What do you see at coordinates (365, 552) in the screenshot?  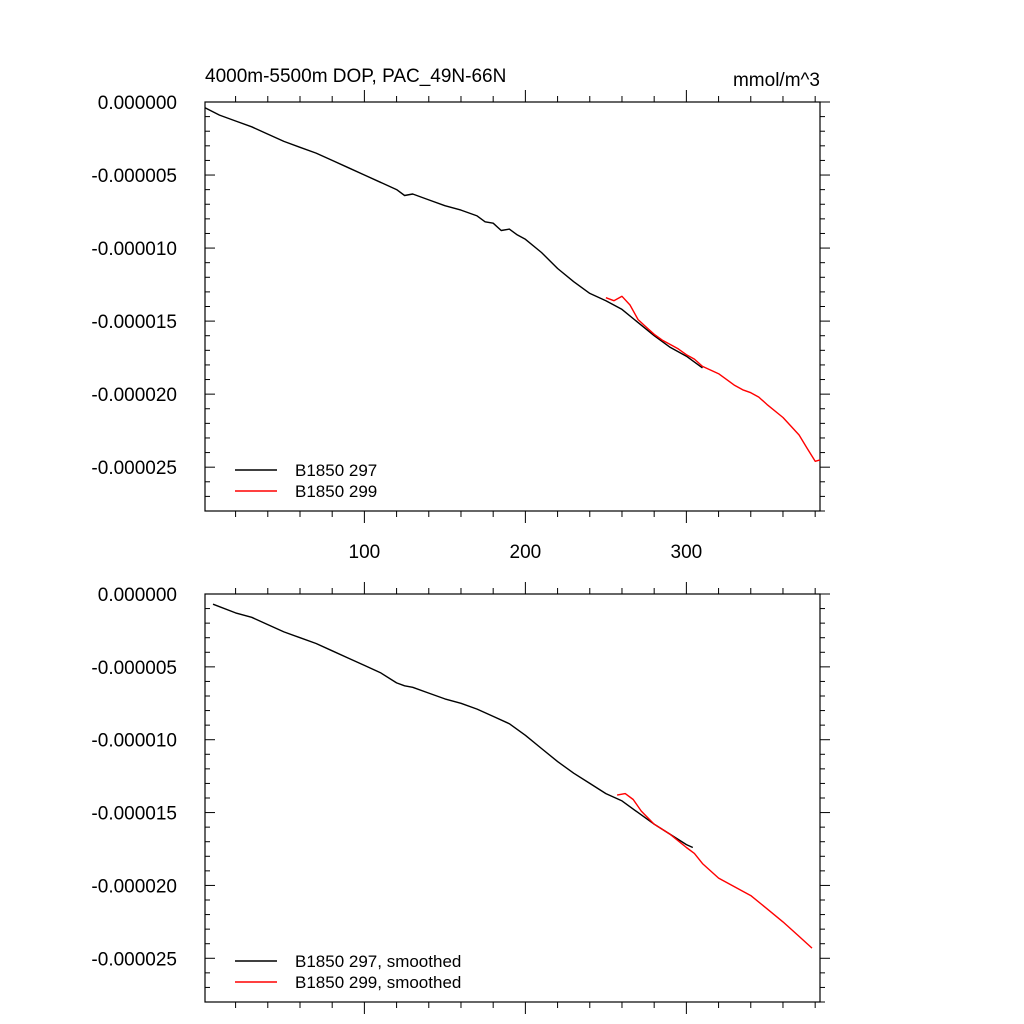 I see `x-tick-label: 100` at bounding box center [365, 552].